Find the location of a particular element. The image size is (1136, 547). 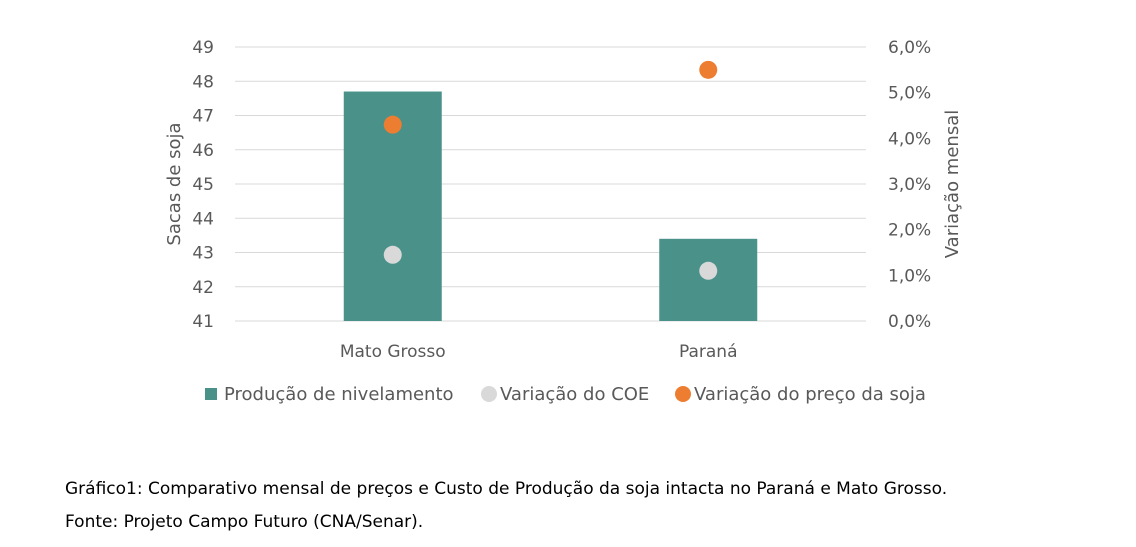

category-labels: Mato Grosso Paraná is located at coordinates (539, 352).